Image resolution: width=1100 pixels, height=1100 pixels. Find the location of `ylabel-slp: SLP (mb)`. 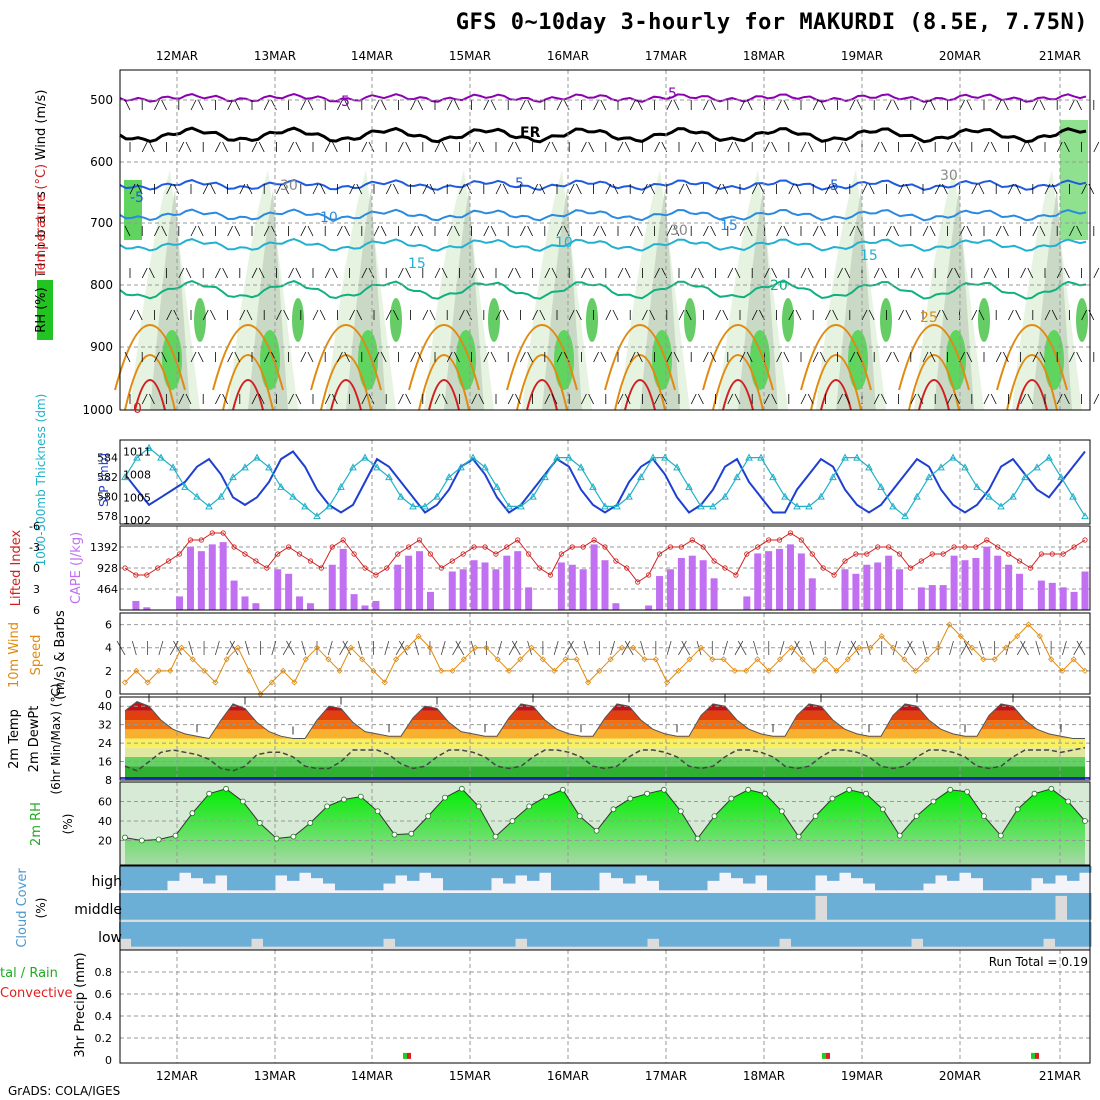

ylabel-slp: SLP (mb) is located at coordinates (104, 480).